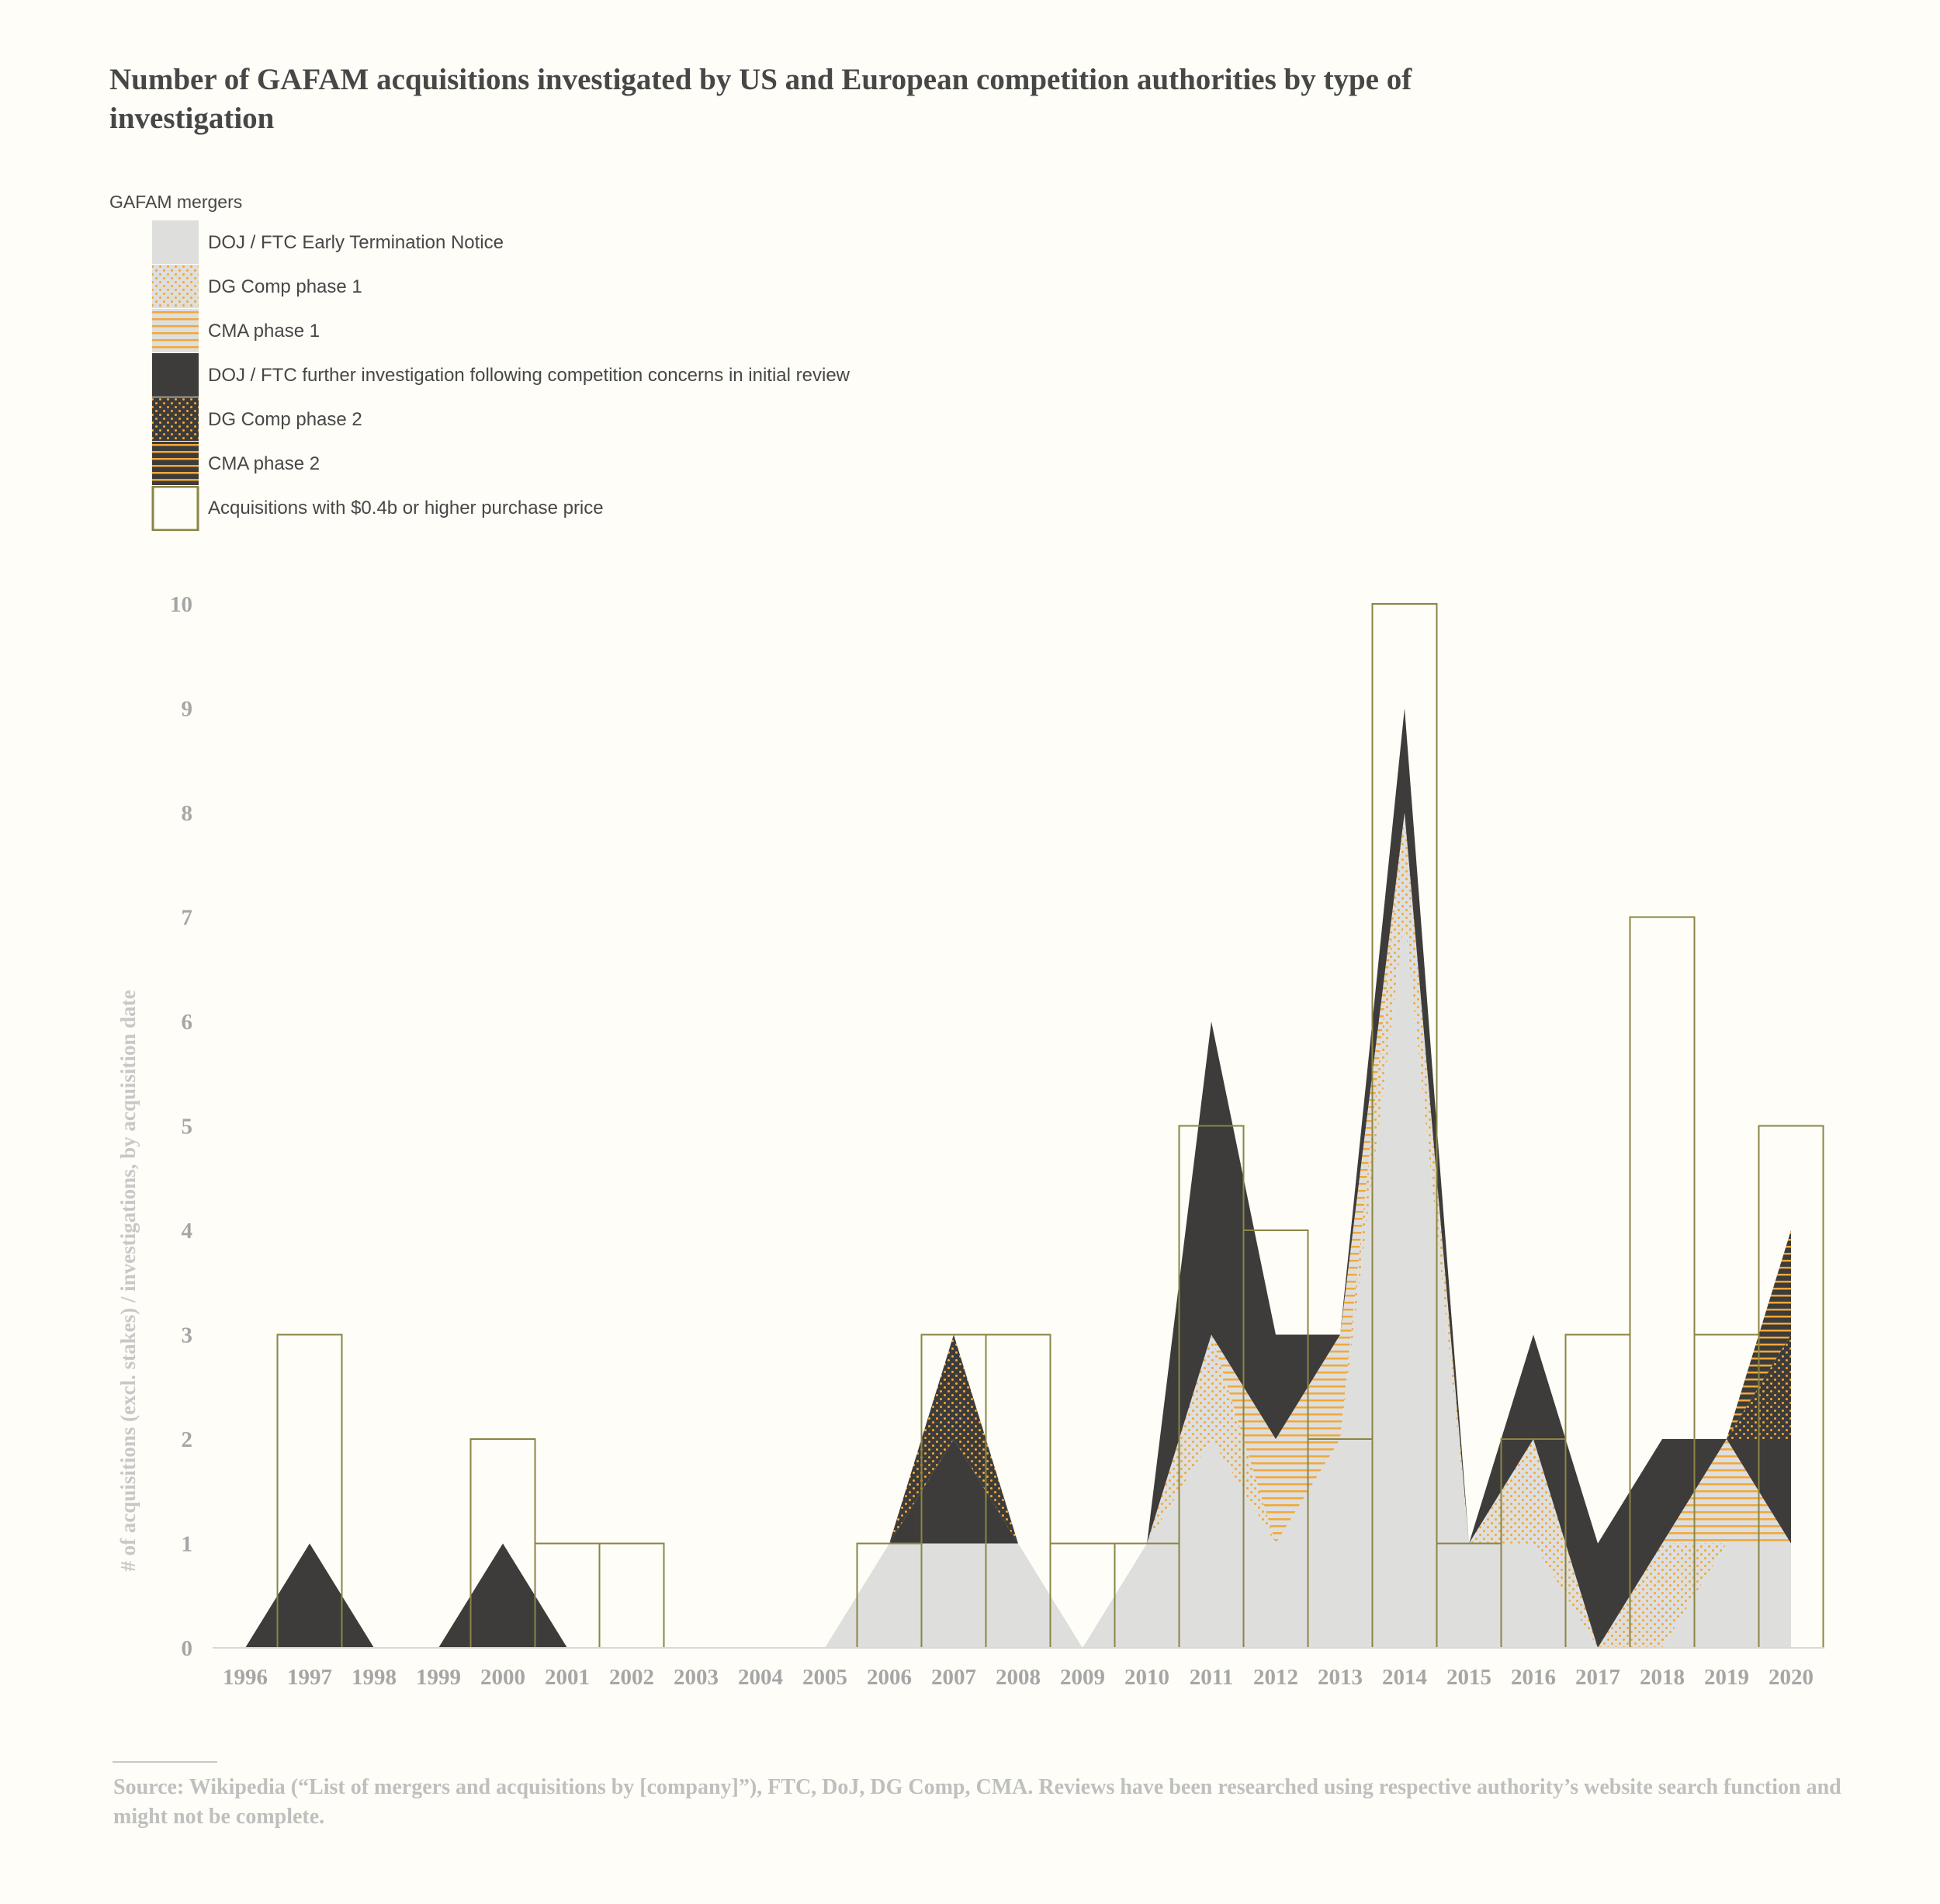 Image resolution: width=1940 pixels, height=1904 pixels. What do you see at coordinates (824, 1678) in the screenshot?
I see `x-tick-label: 2005` at bounding box center [824, 1678].